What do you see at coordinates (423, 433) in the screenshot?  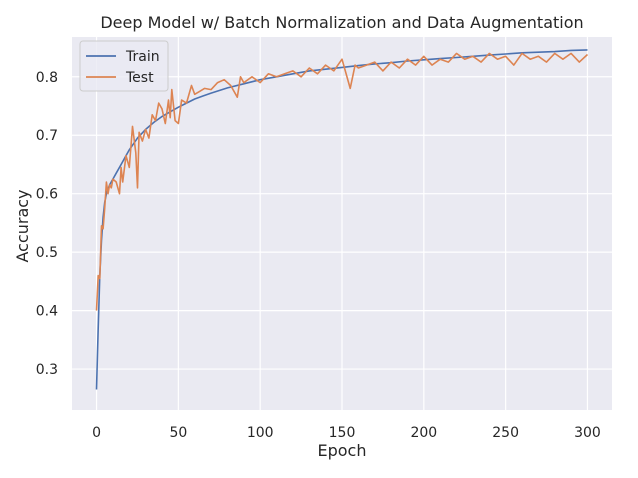 I see `x-tick-label: 200` at bounding box center [423, 433].